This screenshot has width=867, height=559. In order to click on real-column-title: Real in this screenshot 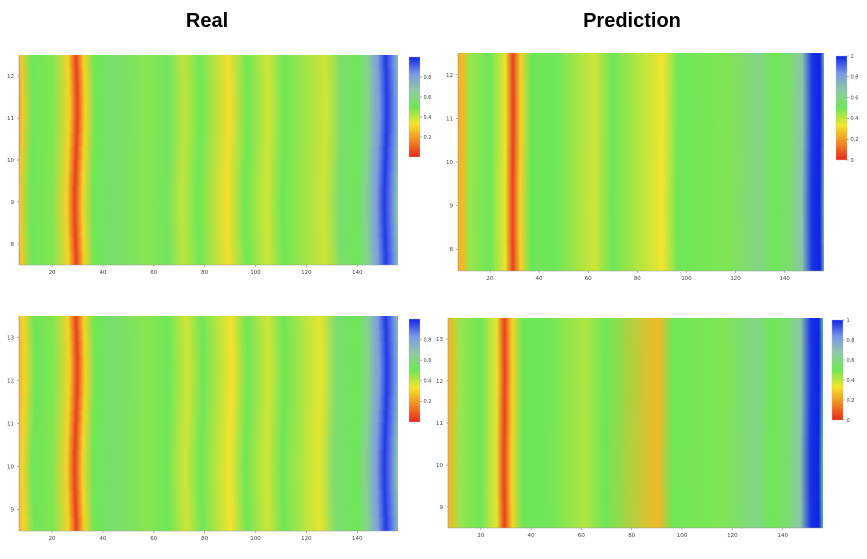, I will do `click(207, 21)`.